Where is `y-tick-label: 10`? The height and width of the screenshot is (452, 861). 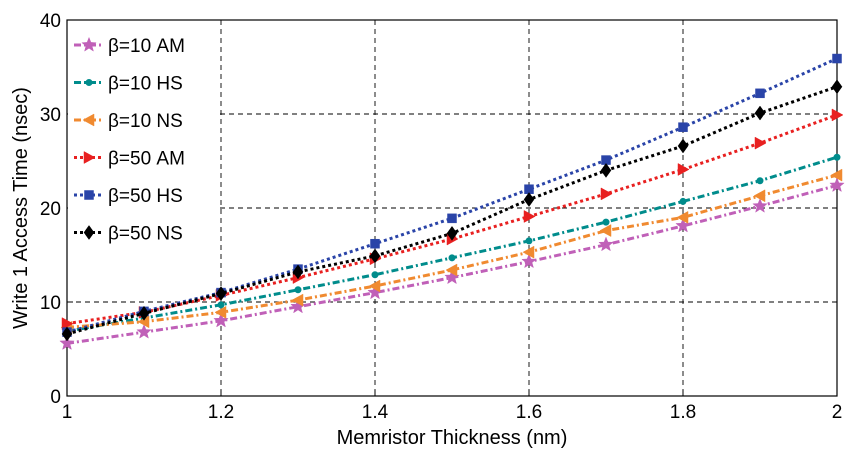
y-tick-label: 10 is located at coordinates (50, 303).